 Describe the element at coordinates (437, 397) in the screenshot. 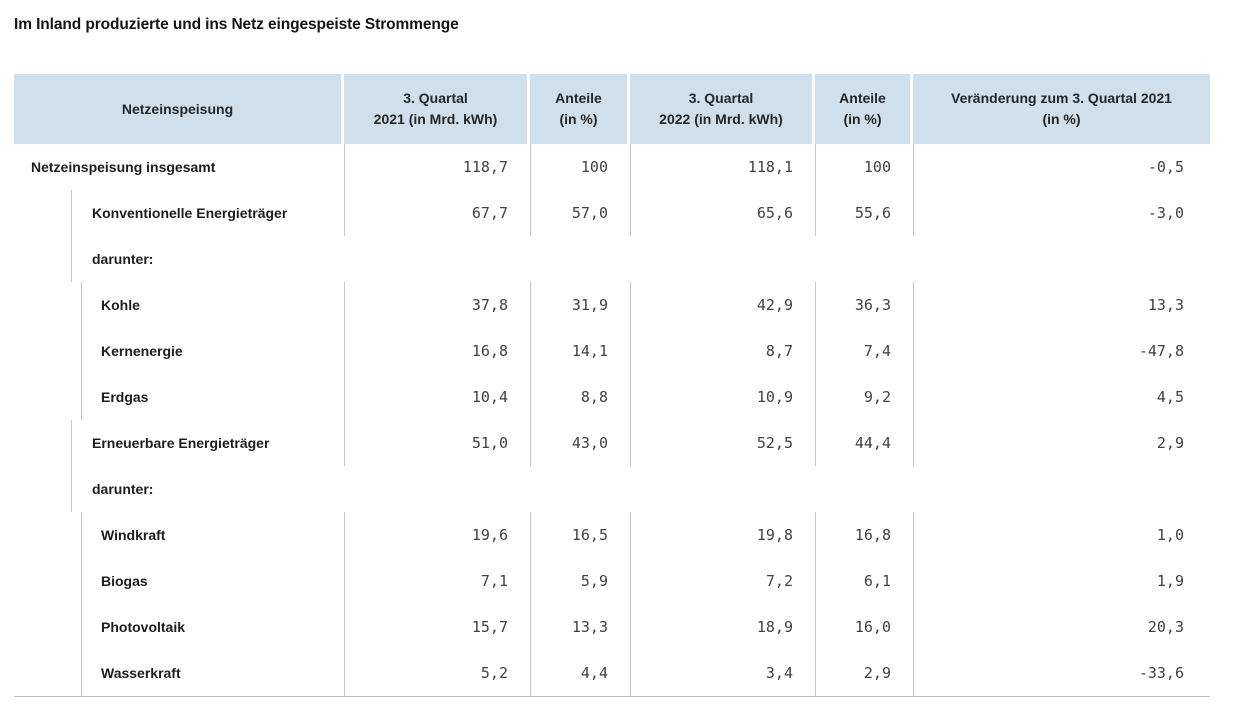

I see `cell-value: 10,4` at that location.